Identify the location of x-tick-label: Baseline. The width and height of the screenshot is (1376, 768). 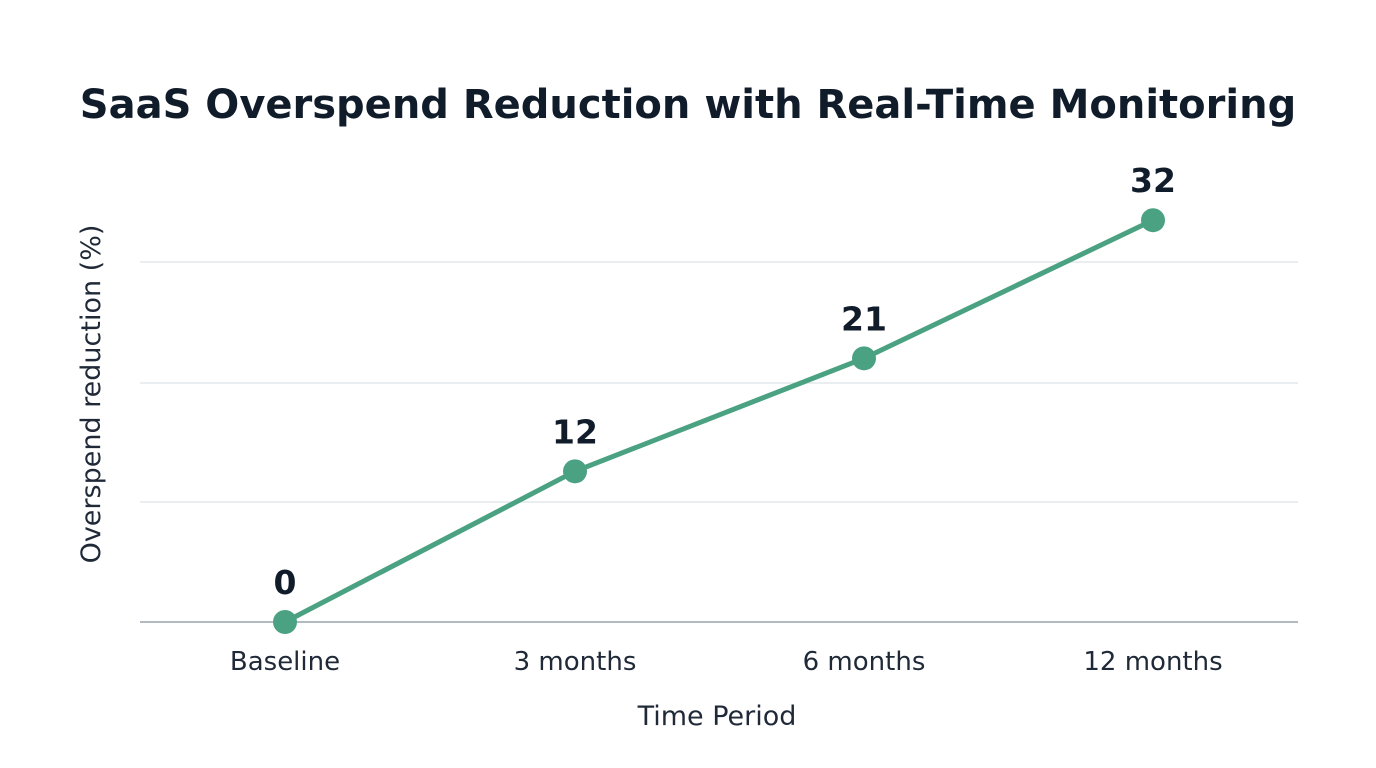
(285, 662).